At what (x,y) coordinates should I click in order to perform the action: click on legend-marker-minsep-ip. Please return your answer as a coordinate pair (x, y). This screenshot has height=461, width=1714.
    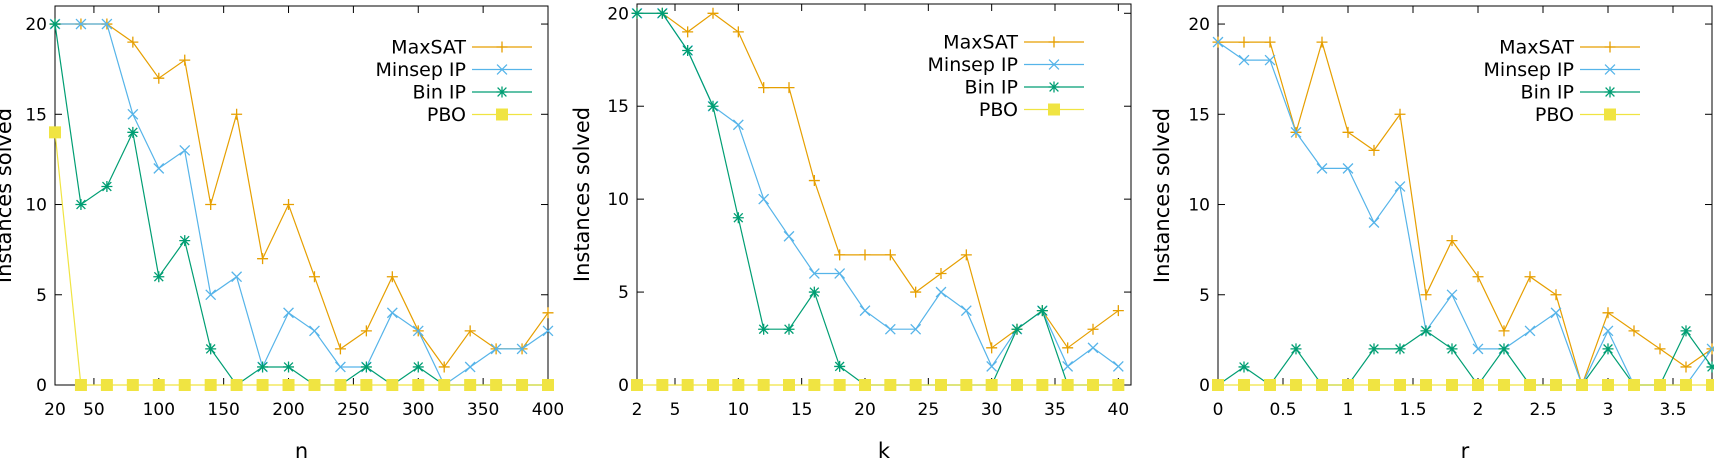
    Looking at the image, I should click on (1610, 69).